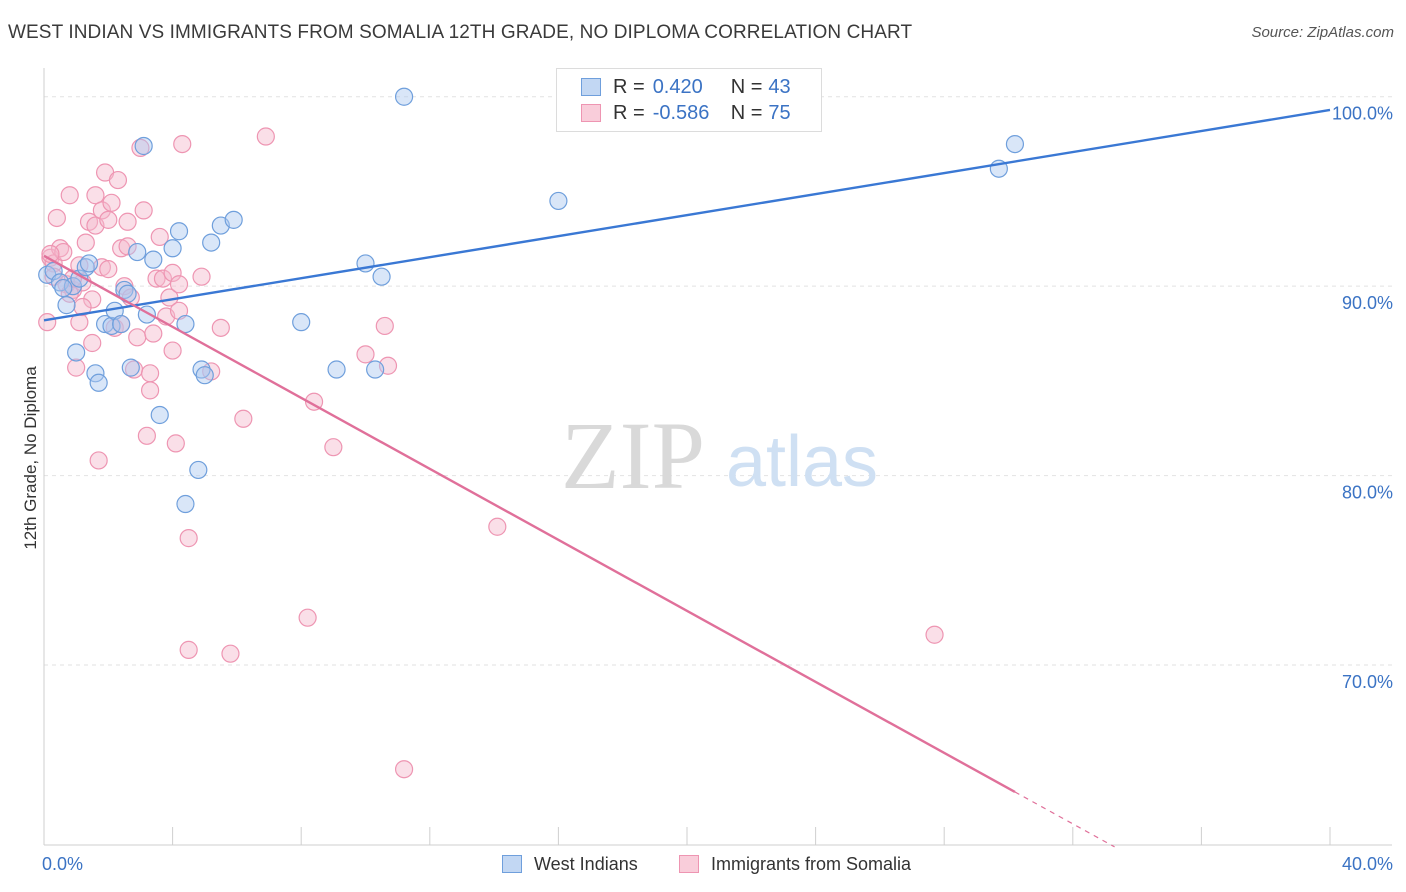 Image resolution: width=1406 pixels, height=892 pixels. Describe the element at coordinates (689, 100) in the screenshot. I see `stats-legend: R = 0.420 N = 43 R = -0.586 N = 75` at that location.